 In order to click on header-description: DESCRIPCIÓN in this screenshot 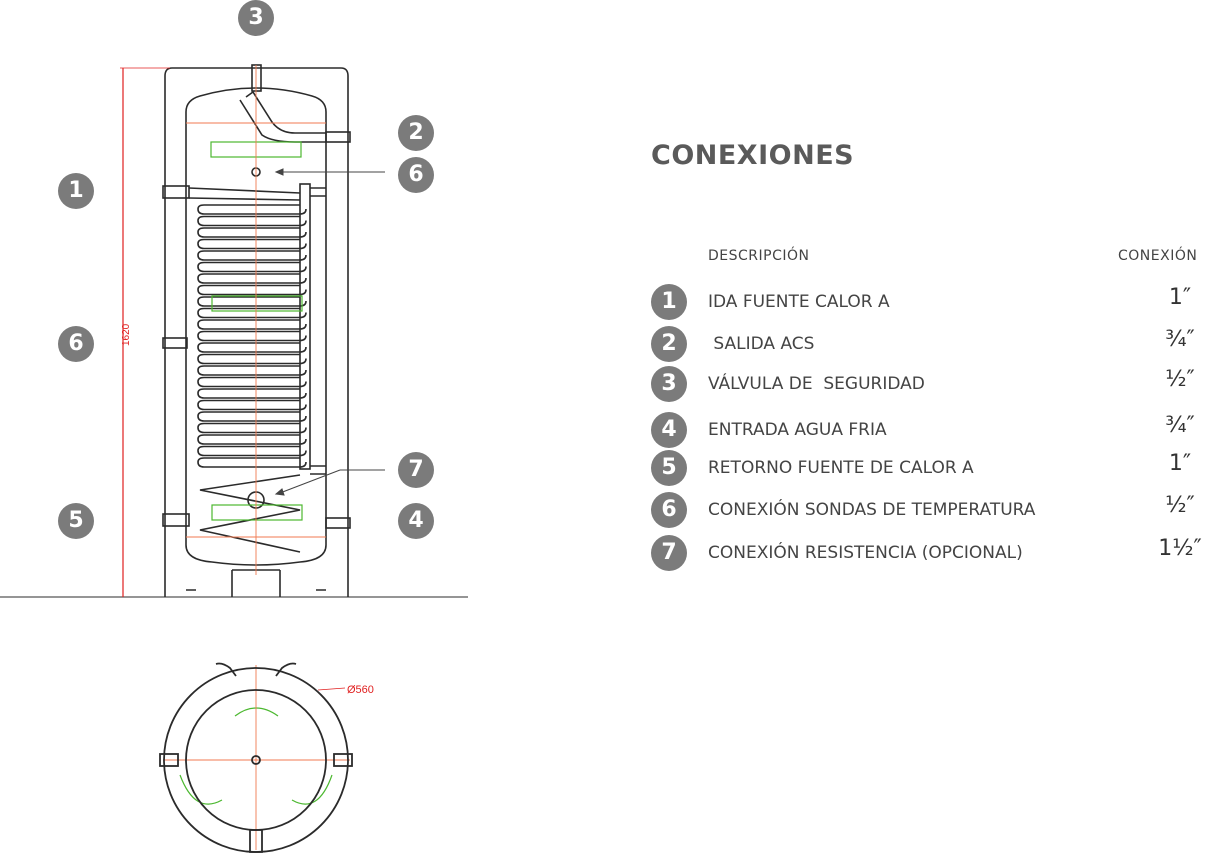, I will do `click(759, 256)`.